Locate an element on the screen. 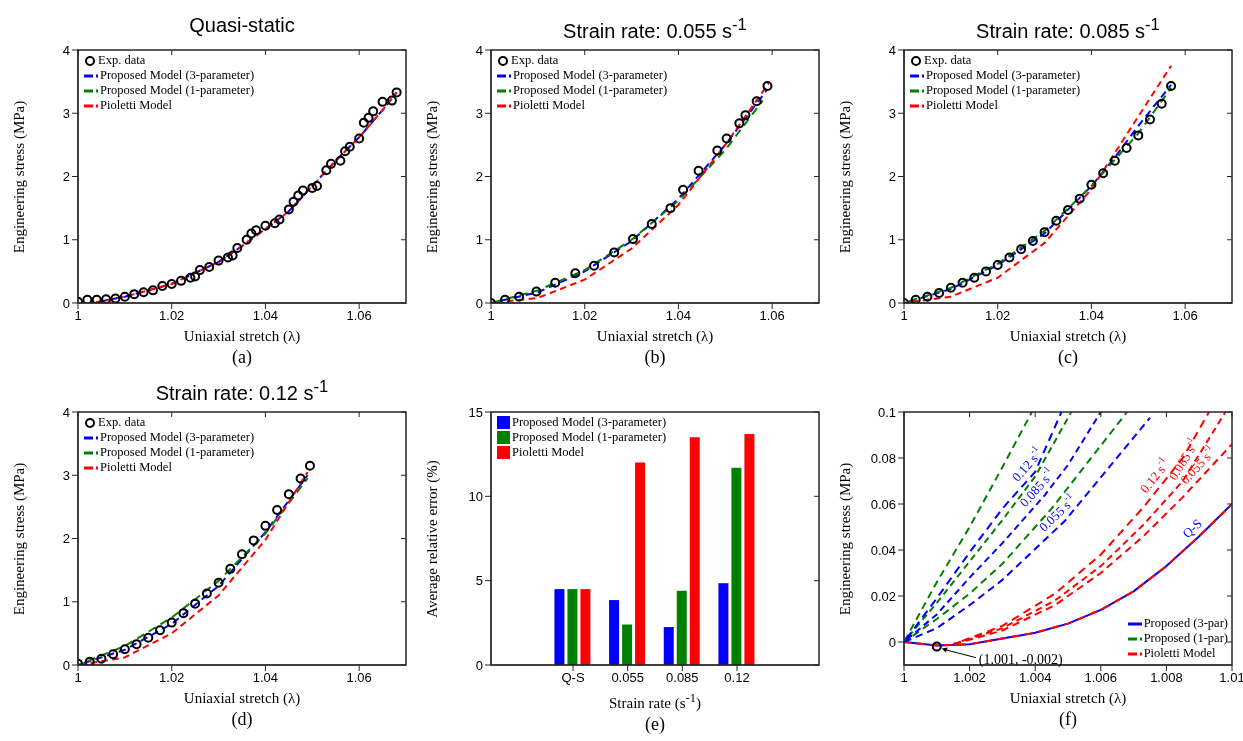  text: (b) is located at coordinates (655, 357).